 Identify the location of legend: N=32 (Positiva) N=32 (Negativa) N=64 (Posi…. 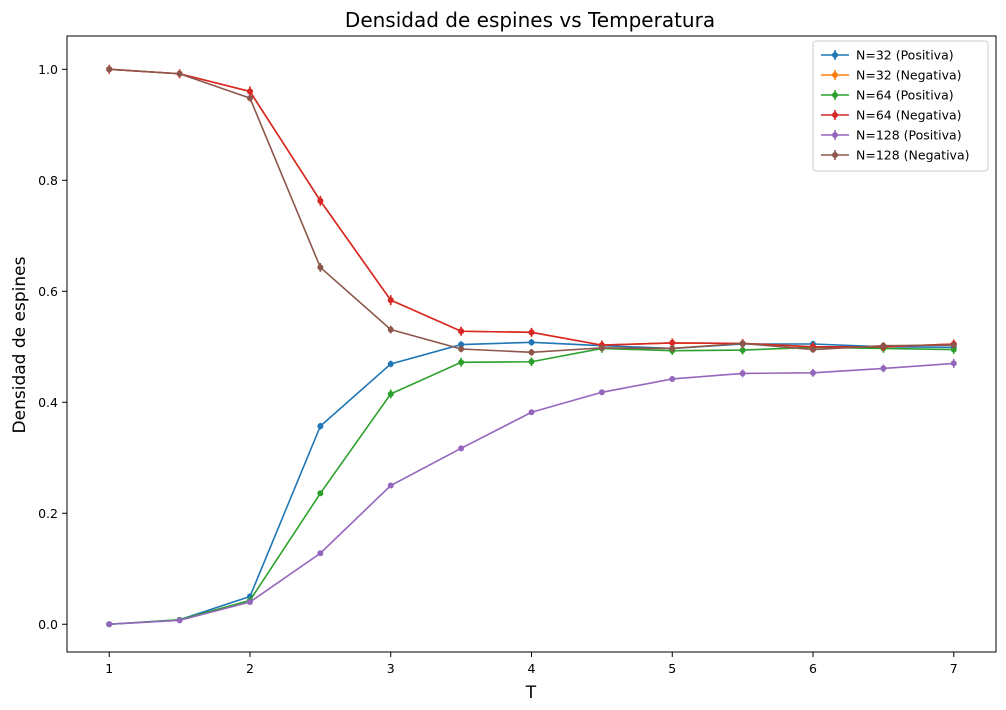
(900, 106).